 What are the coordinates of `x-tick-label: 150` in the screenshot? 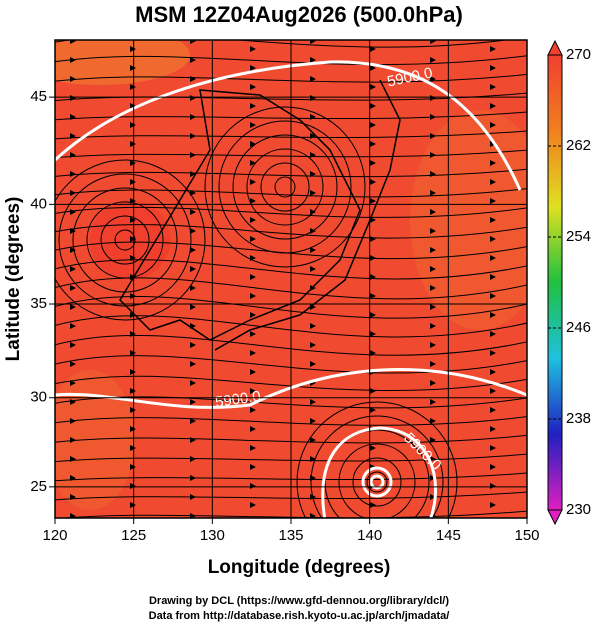 It's located at (526, 535).